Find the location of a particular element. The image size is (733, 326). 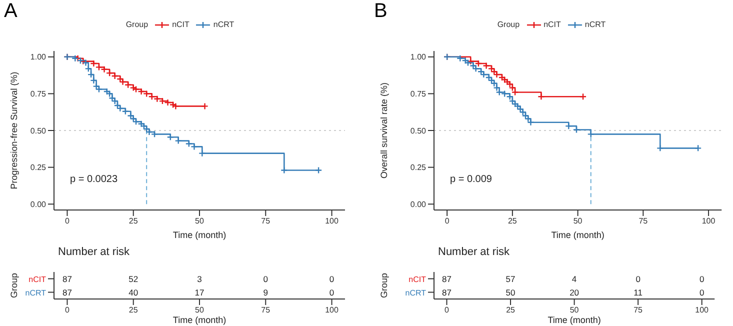

data-label: 52 is located at coordinates (133, 279).